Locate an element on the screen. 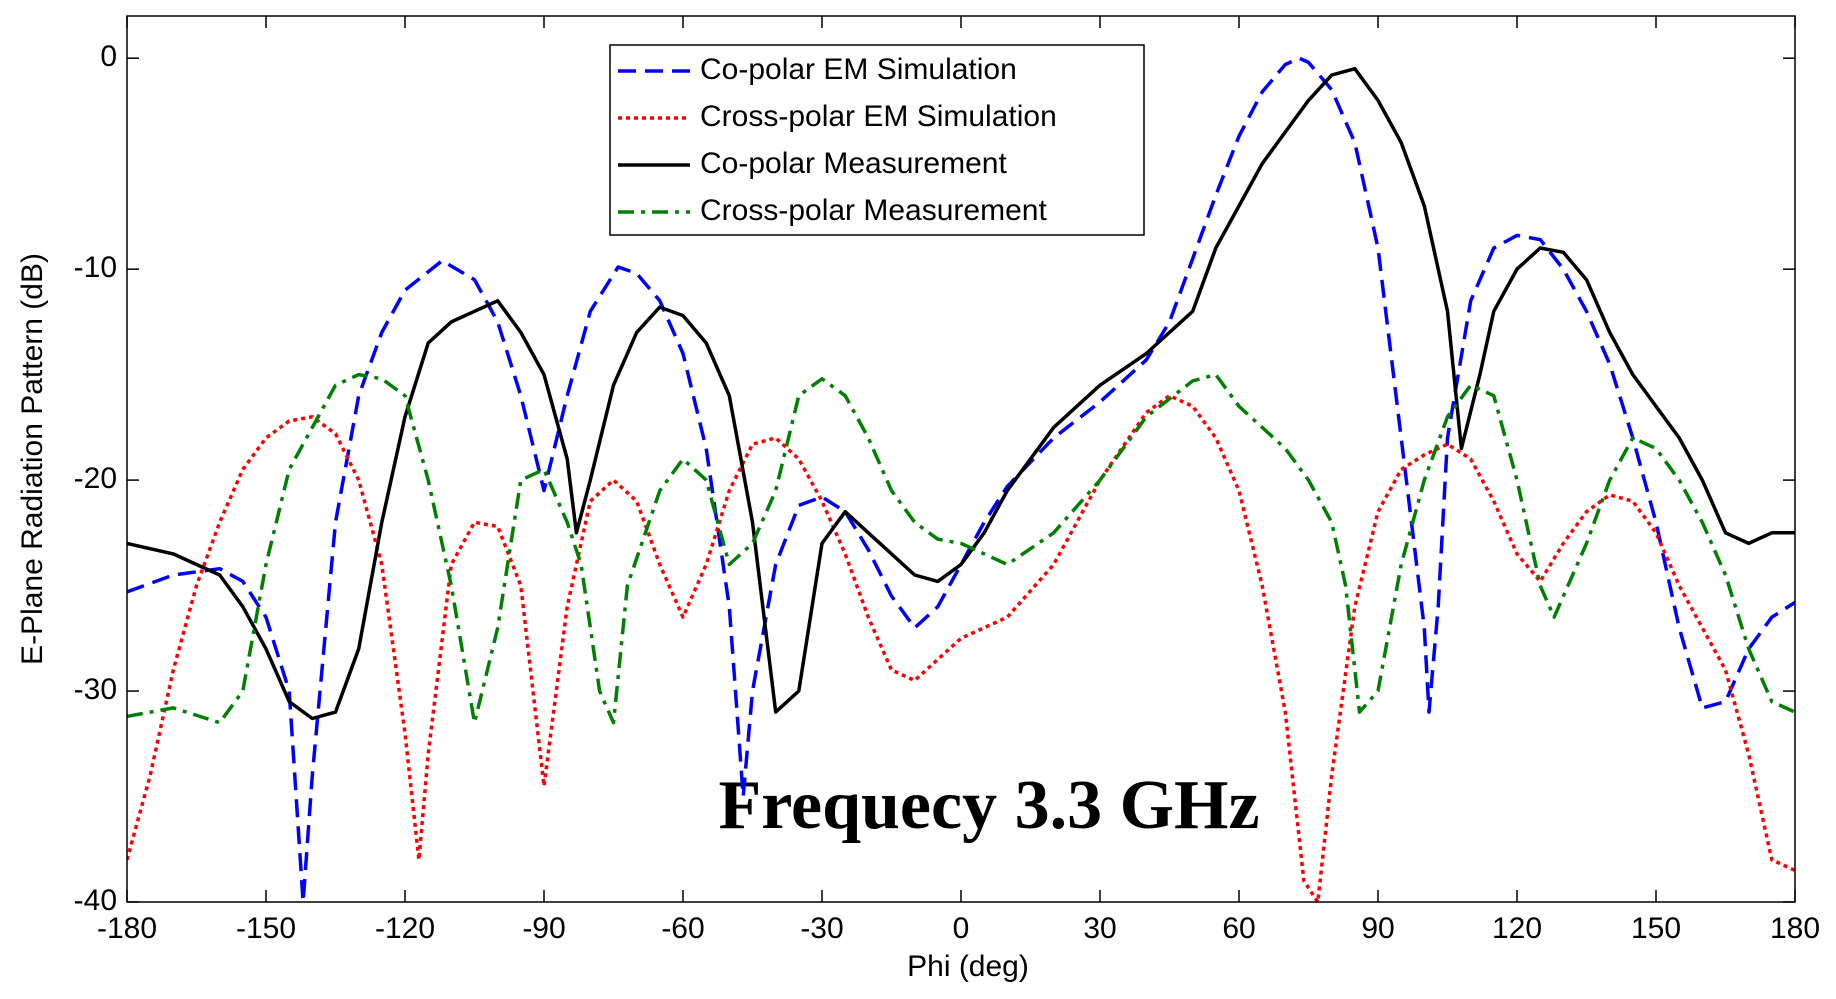 Image resolution: width=1836 pixels, height=999 pixels. x-tick-label: 30 is located at coordinates (1099, 928).